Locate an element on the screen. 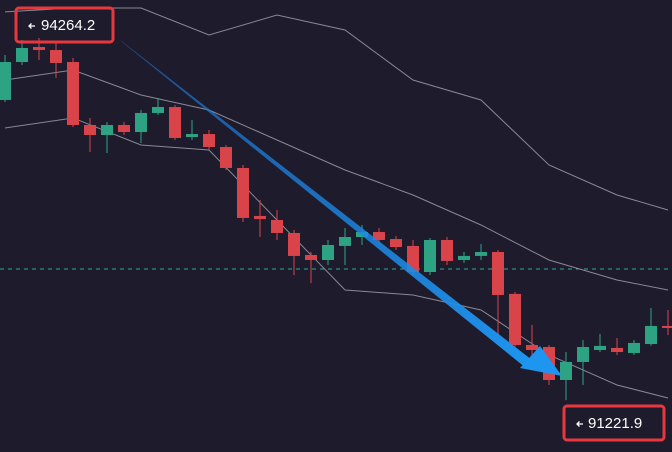  price-label: 91221.9 is located at coordinates (615, 423).